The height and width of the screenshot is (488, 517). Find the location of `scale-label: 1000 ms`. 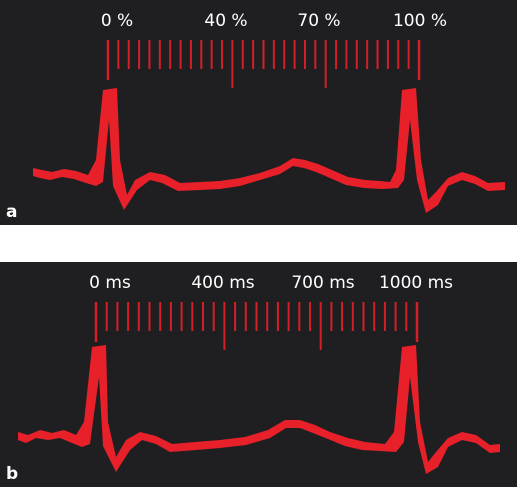

scale-label: 1000 ms is located at coordinates (416, 283).